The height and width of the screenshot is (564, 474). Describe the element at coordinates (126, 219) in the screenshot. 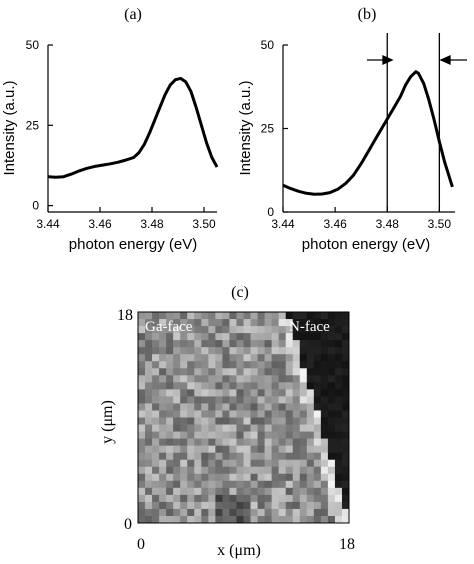

I see `panel-a-x-ticks: 3.44 3.46 3.48 3.50` at that location.